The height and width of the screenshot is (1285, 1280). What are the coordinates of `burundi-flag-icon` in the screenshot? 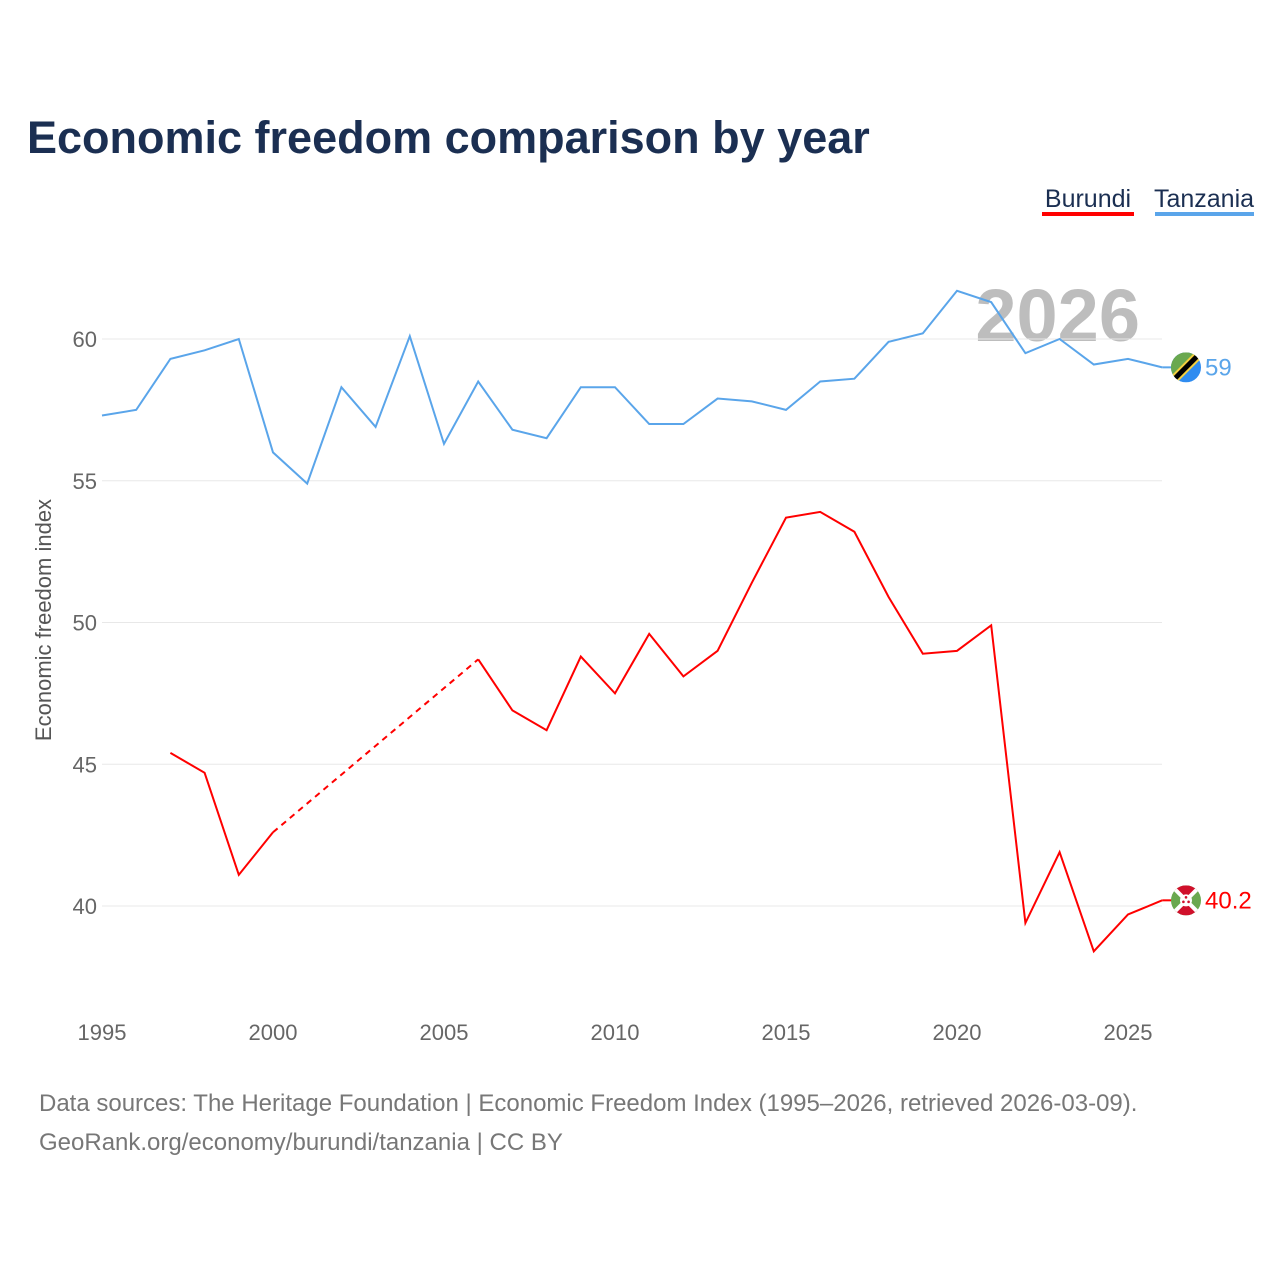 It's located at (1186, 900).